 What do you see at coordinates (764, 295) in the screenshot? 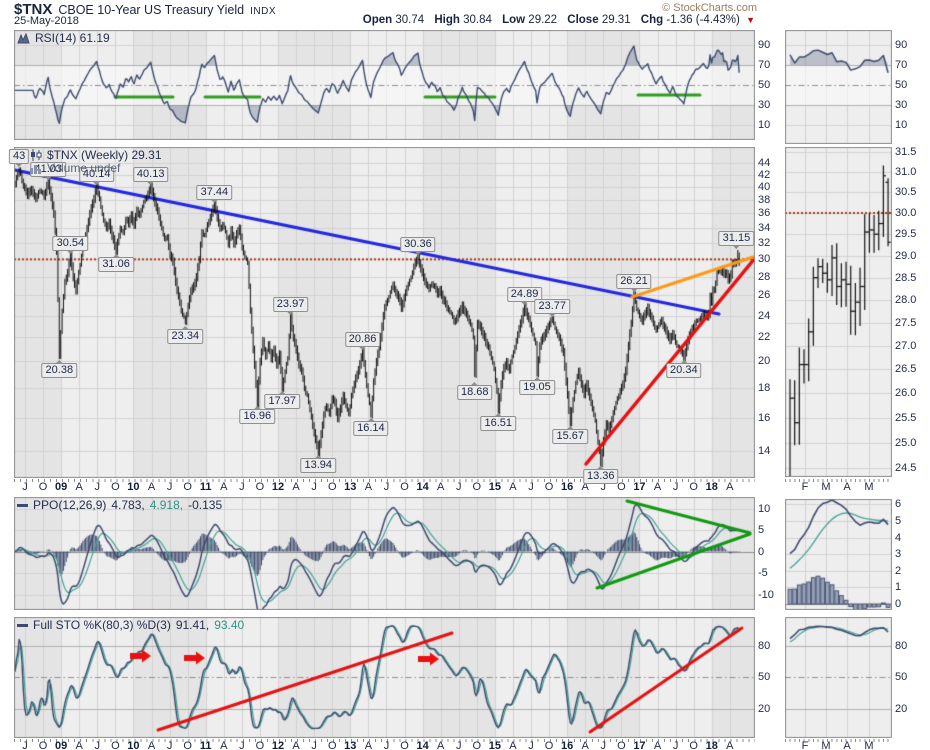
I see `price-y-tick: 26` at bounding box center [764, 295].